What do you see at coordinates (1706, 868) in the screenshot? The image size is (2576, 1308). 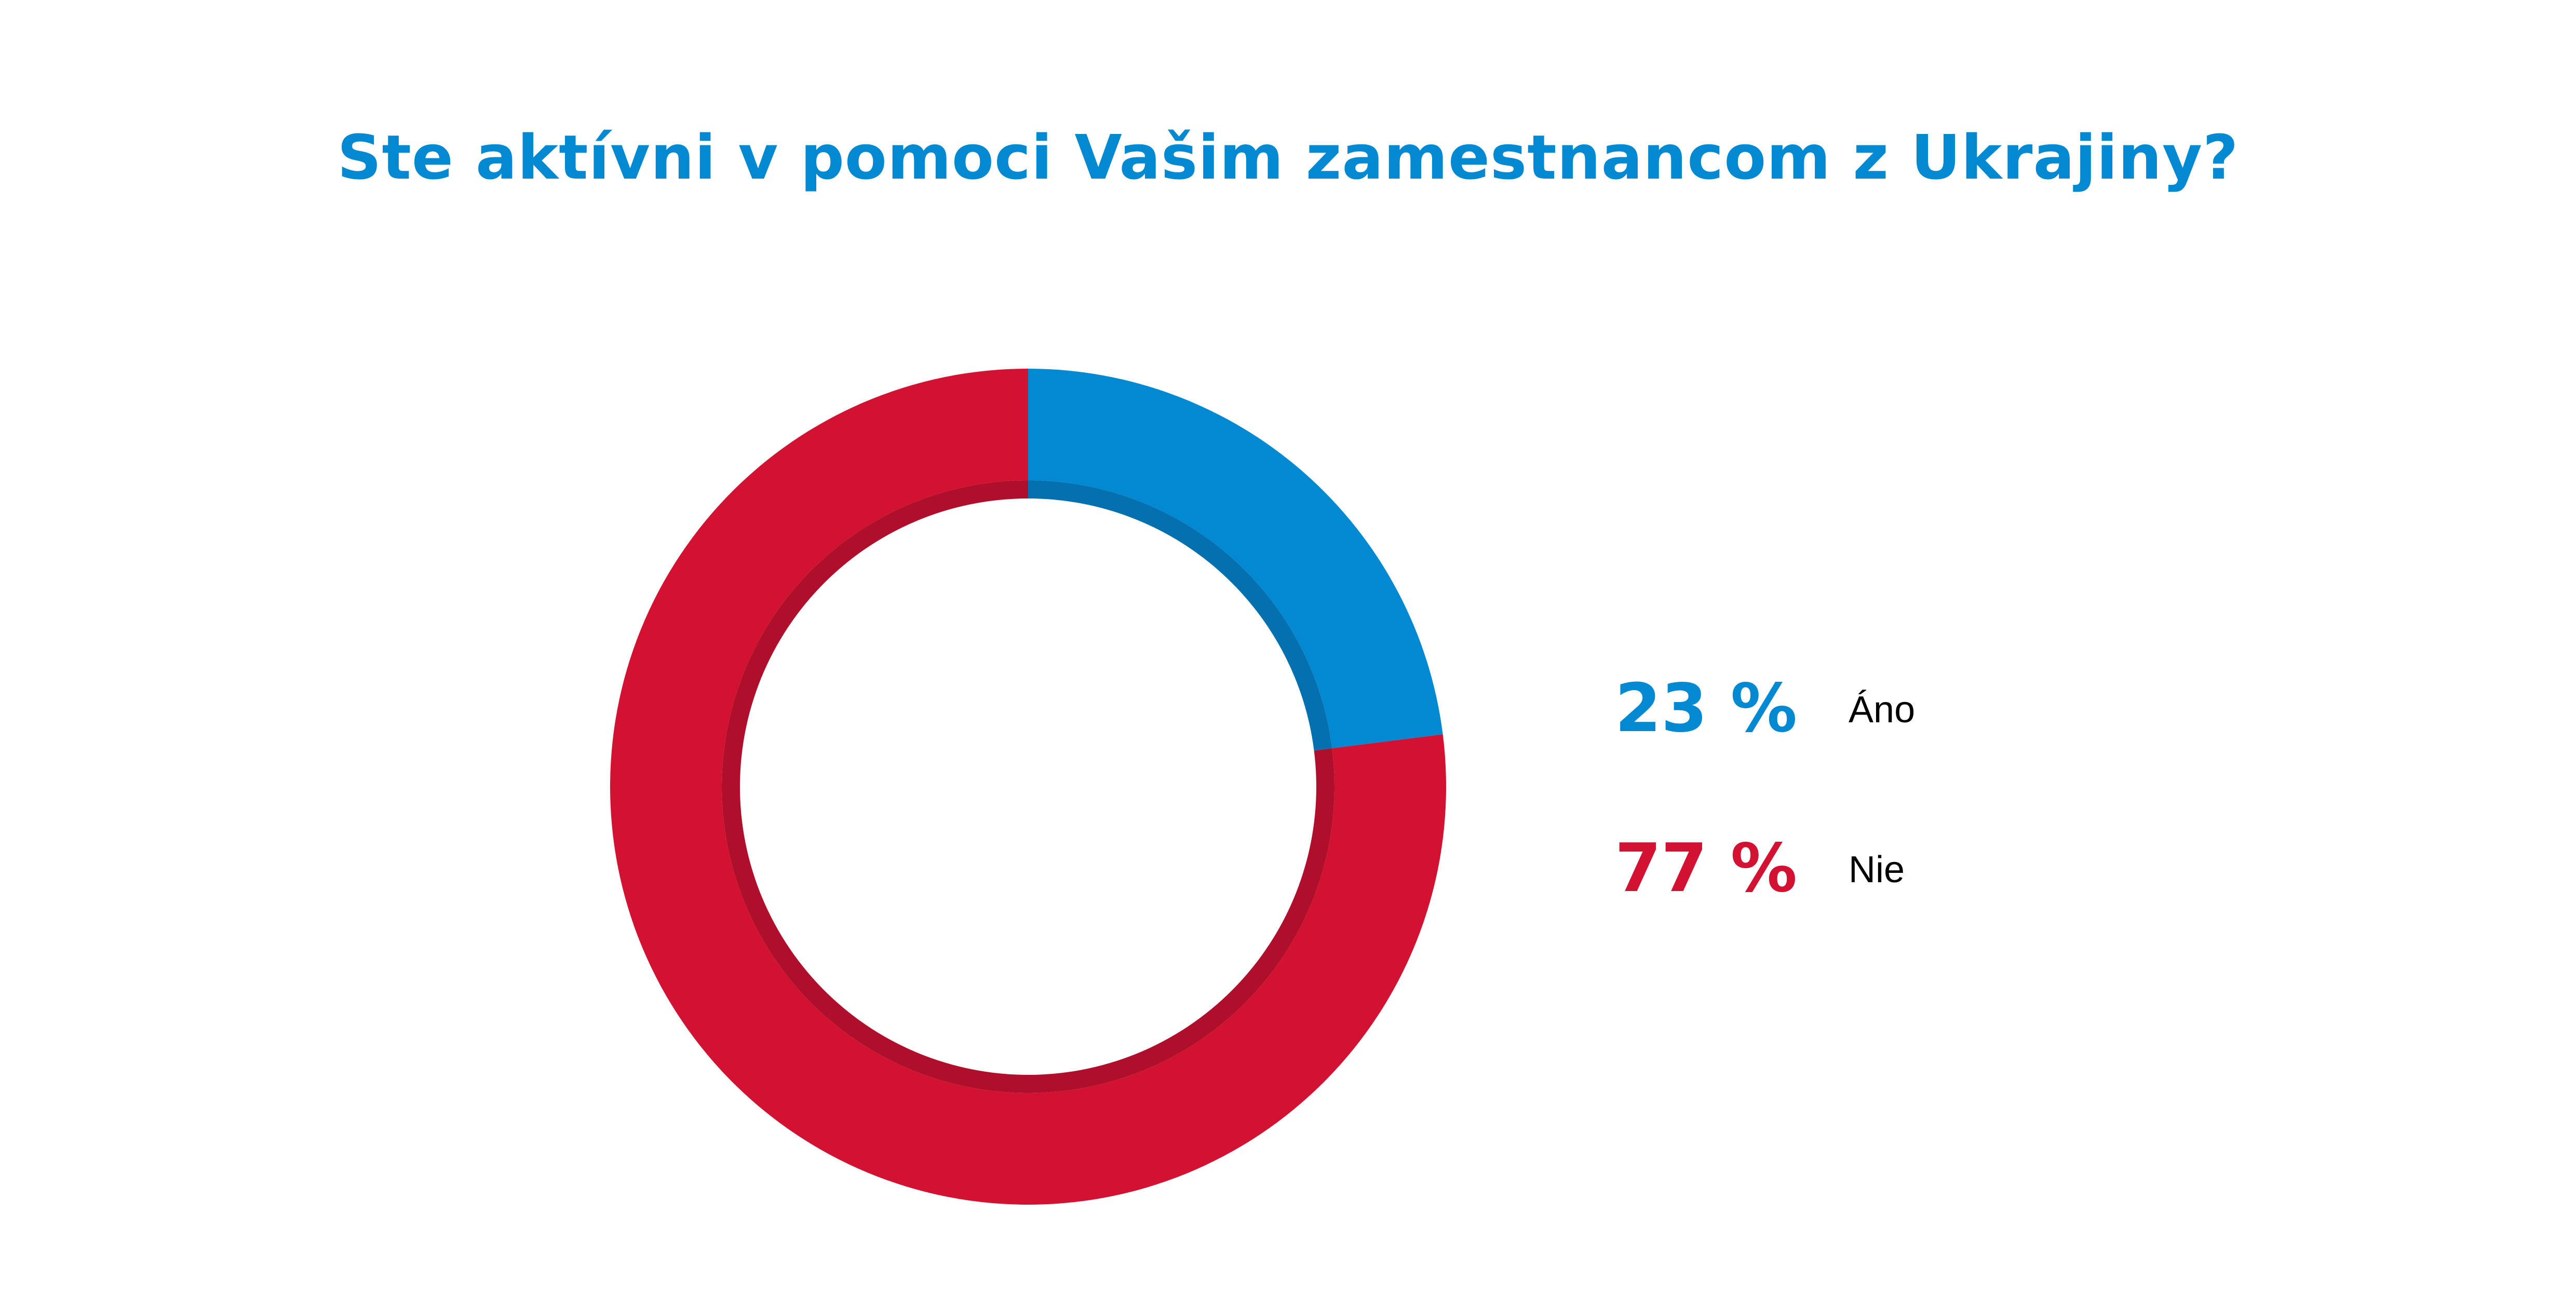 I see `legend-value-nie: 77 %` at bounding box center [1706, 868].